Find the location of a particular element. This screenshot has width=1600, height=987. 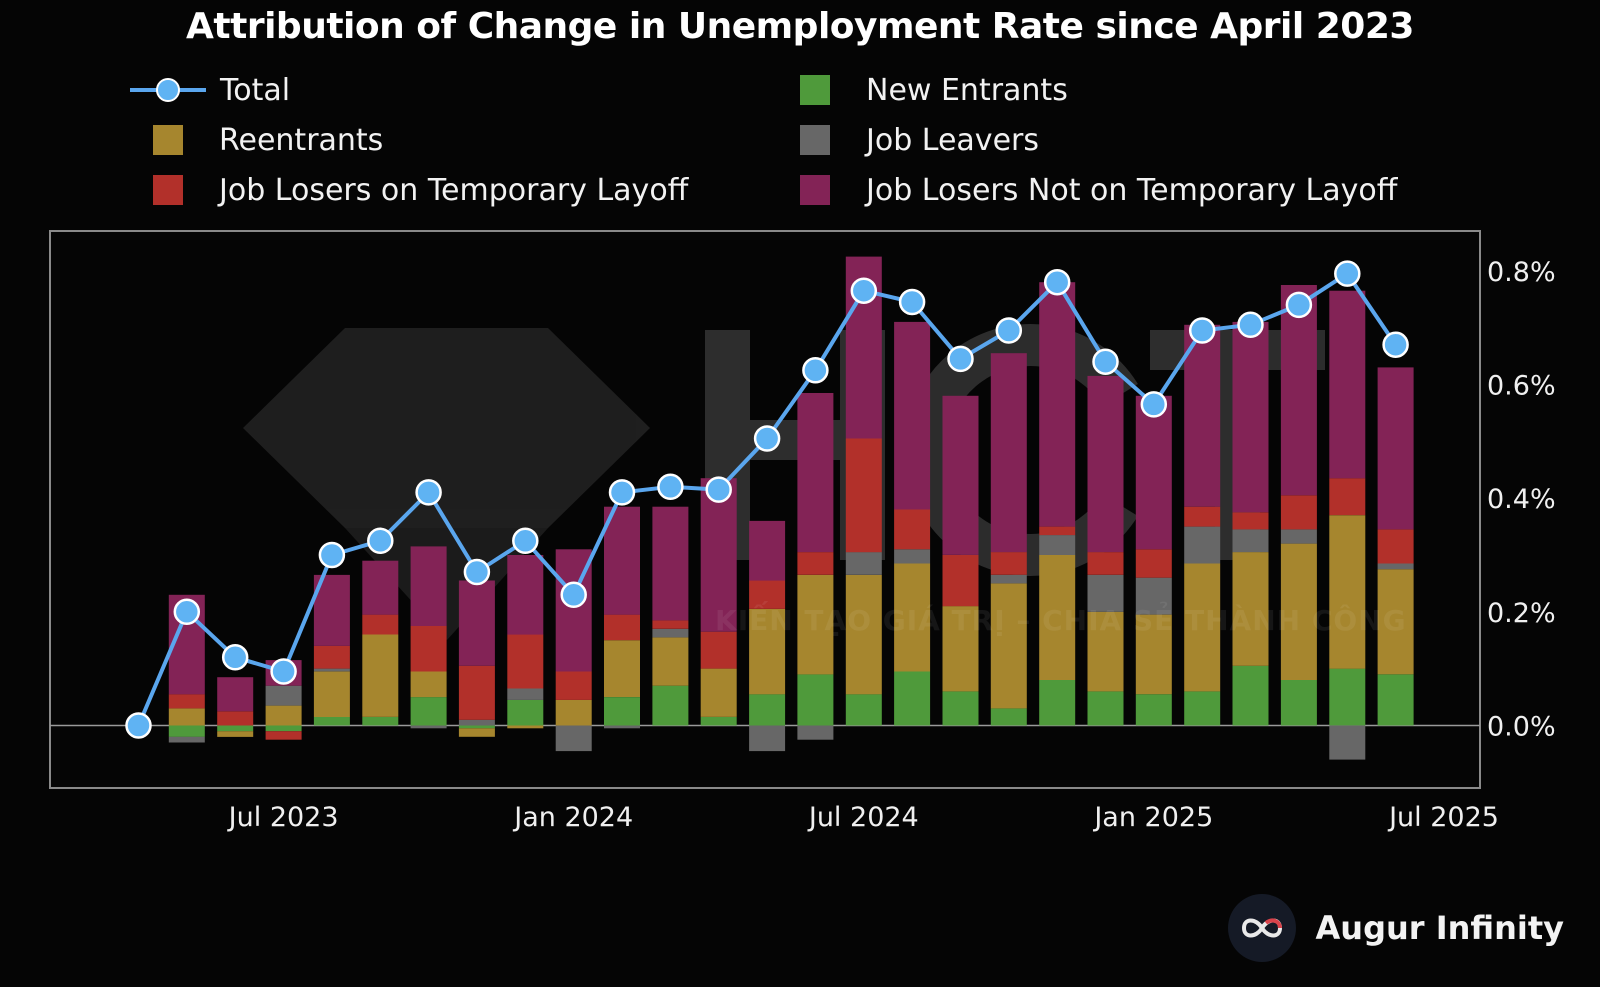

legend-label-total: Total is located at coordinates (255, 90).